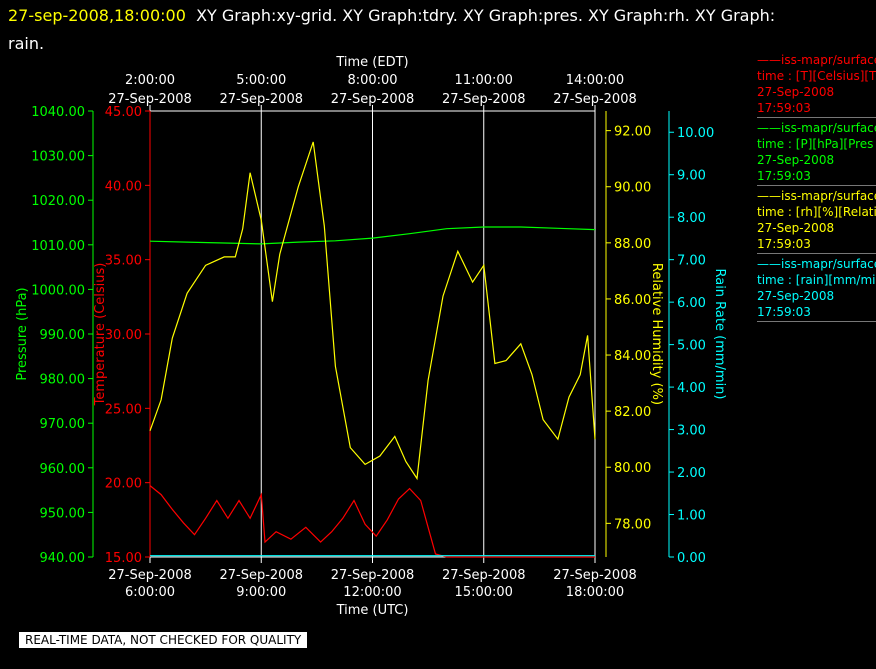 This screenshot has height=669, width=876. What do you see at coordinates (719, 333) in the screenshot?
I see `rain-axis-label: Rain Rate (mm/min)` at bounding box center [719, 333].